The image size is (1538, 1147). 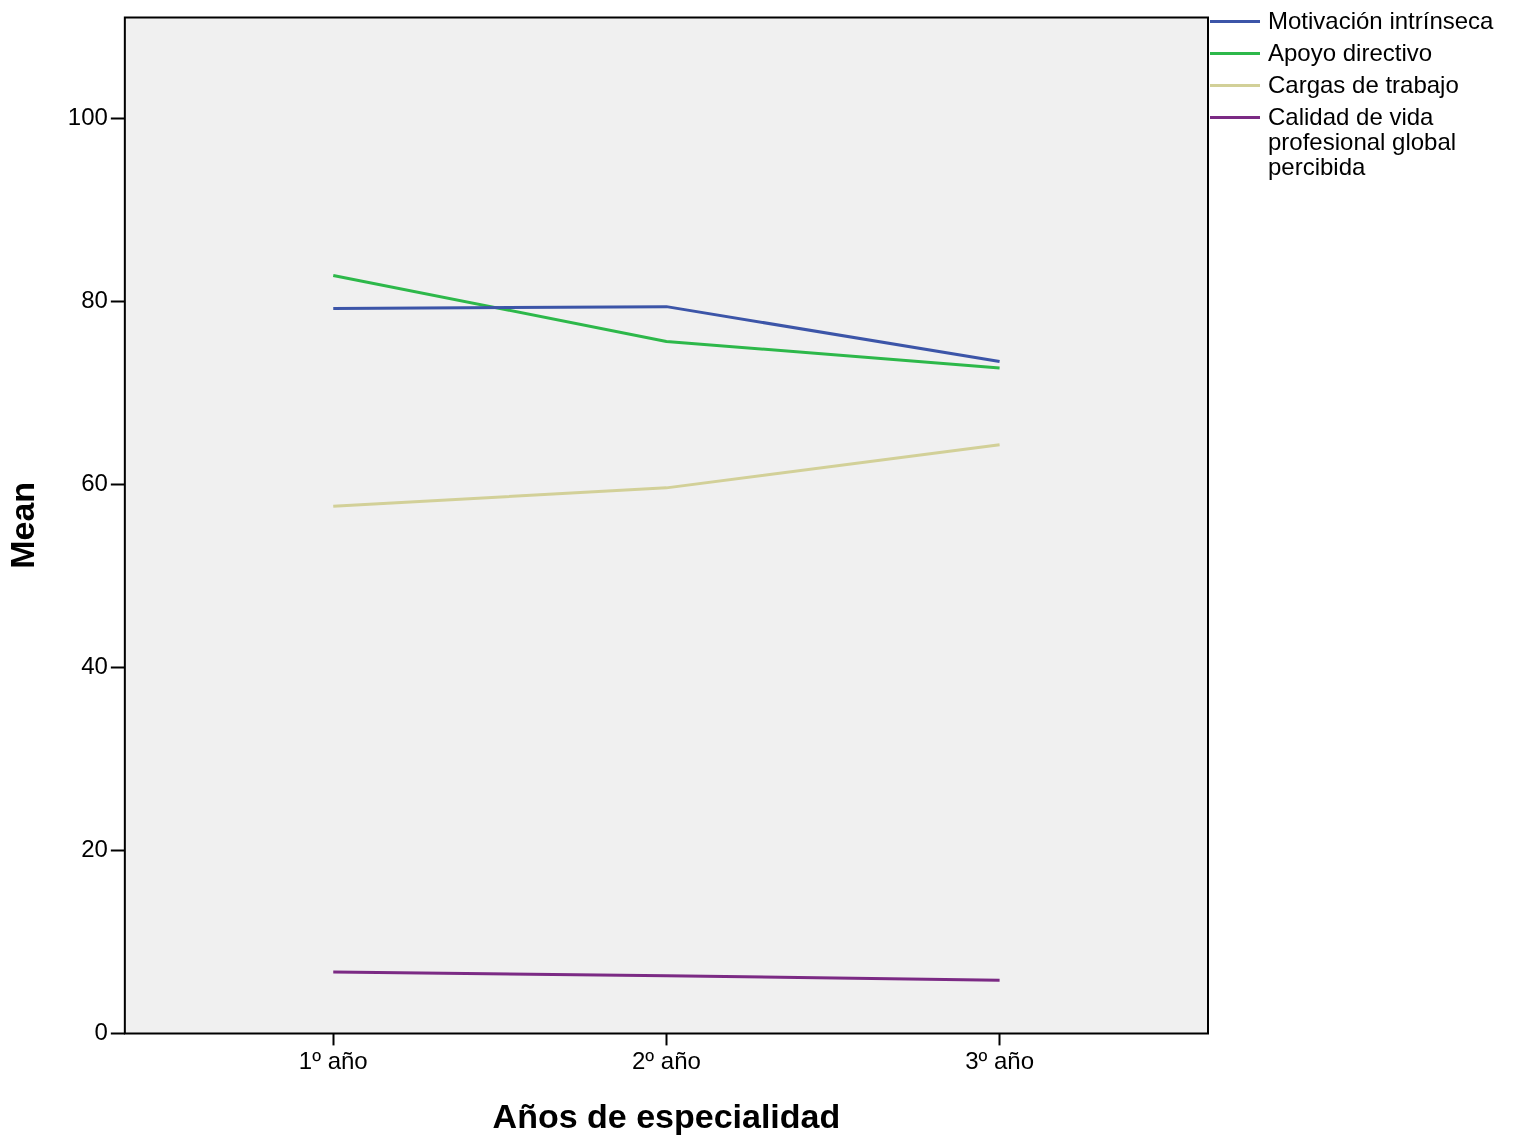 What do you see at coordinates (1000, 1061) in the screenshot?
I see `x-tick-label: 3º año` at bounding box center [1000, 1061].